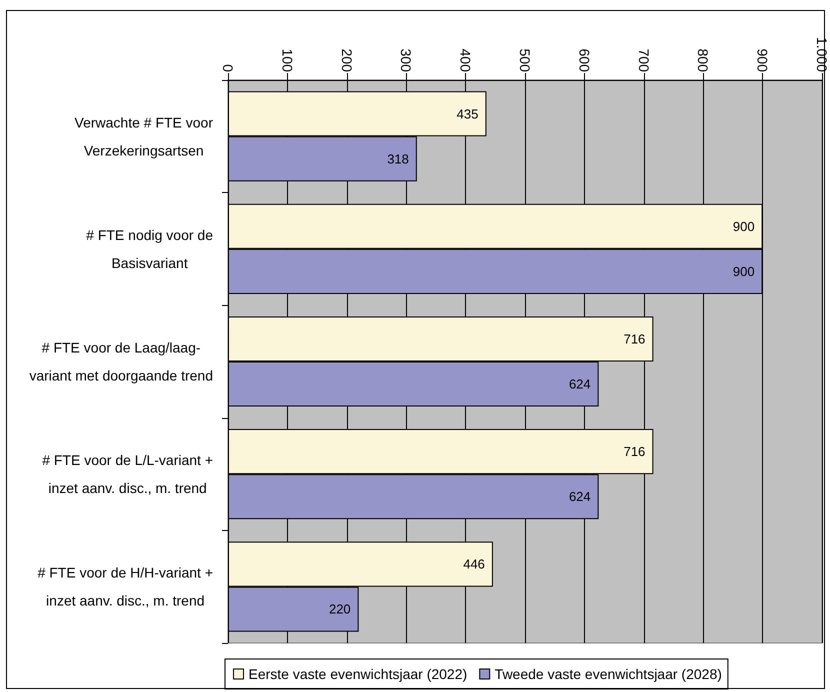 This screenshot has width=830, height=692. What do you see at coordinates (125, 586) in the screenshot?
I see `y-tick-label: # FTE voor de H/H-variant + inzet aanv. disc., m. trend` at bounding box center [125, 586].